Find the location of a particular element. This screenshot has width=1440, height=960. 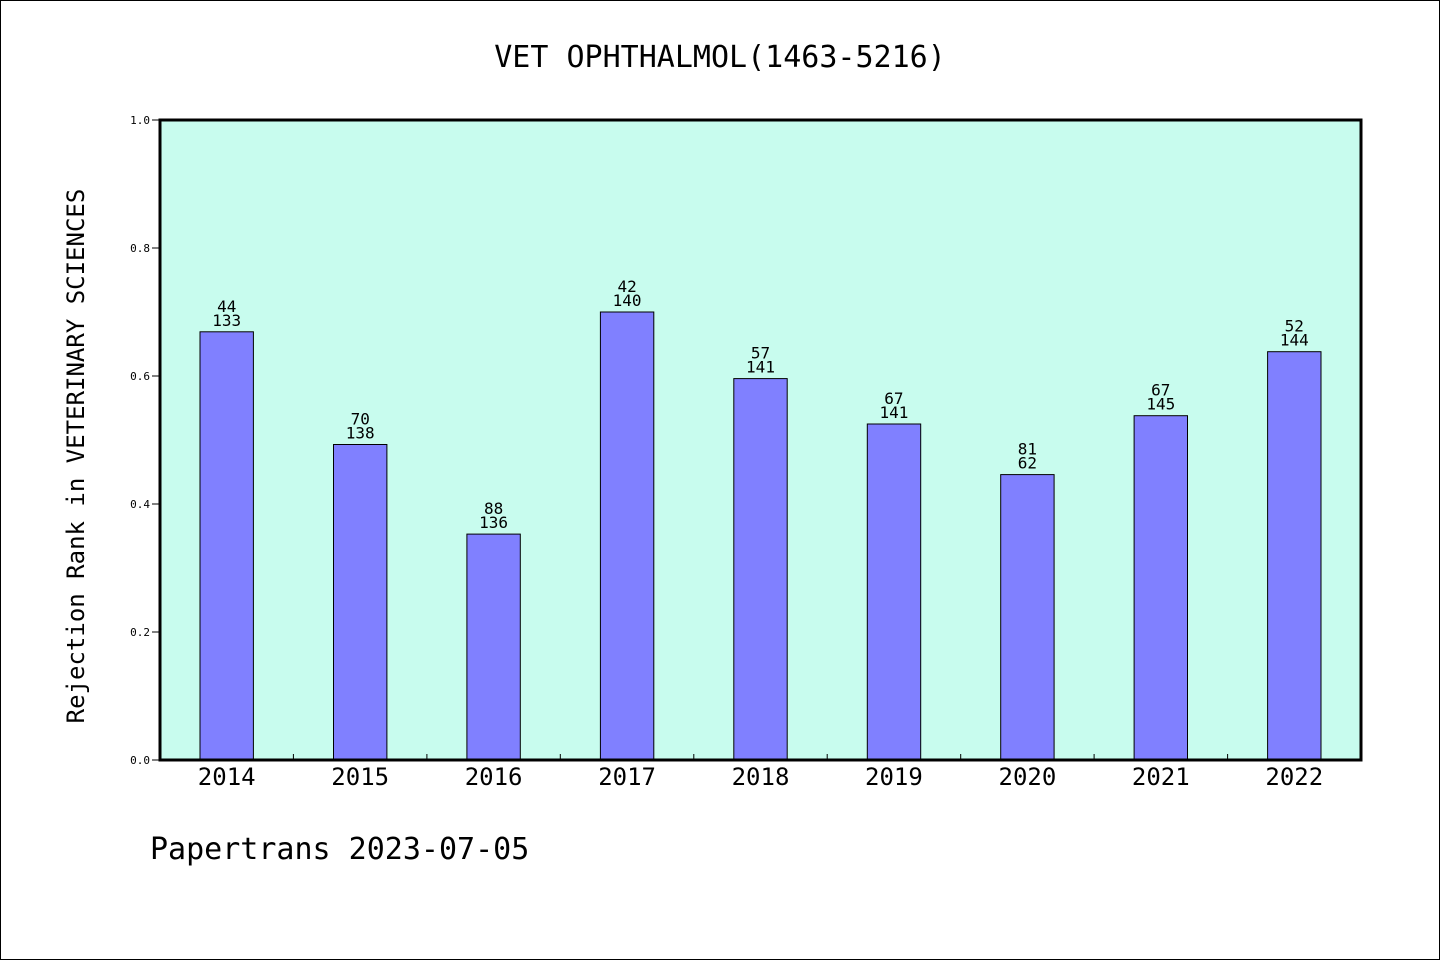

bar-label-bottom-2016: 136 is located at coordinates (493, 522).